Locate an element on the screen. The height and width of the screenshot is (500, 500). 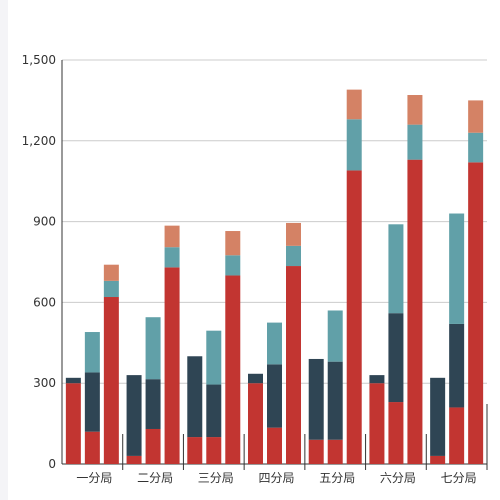
x-tick-label: 二分局 is located at coordinates (155, 478).